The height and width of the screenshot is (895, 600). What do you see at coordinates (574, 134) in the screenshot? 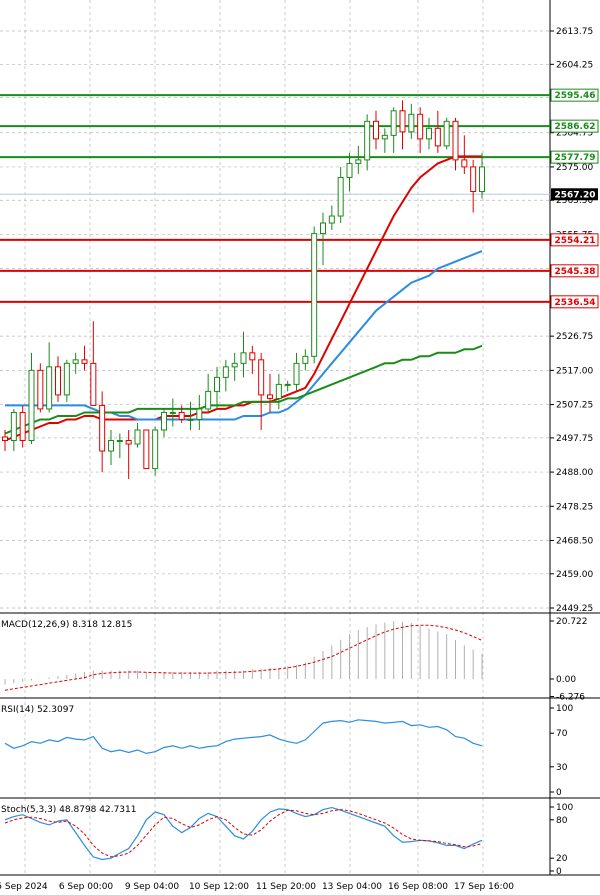
I see `price-tick-label: 2584.75` at bounding box center [574, 134].